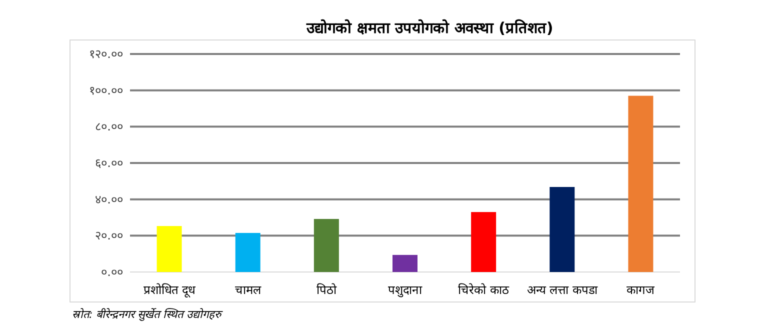 Image resolution: width=766 pixels, height=325 pixels. I want to click on ytick: १२०.००, so click(106, 54).